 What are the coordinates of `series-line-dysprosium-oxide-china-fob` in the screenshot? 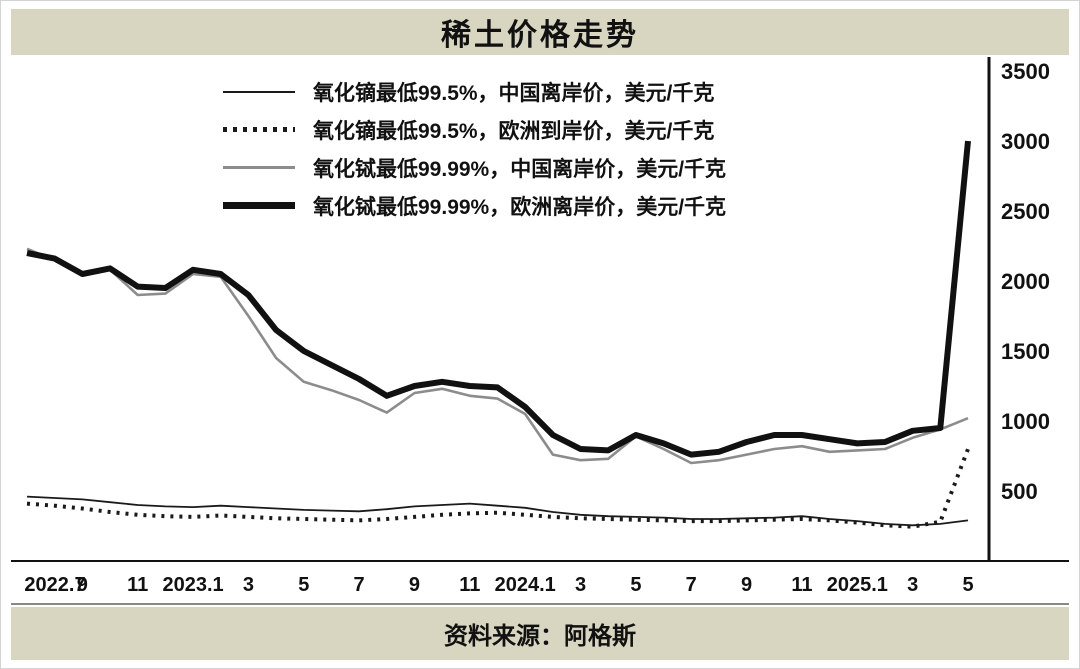 It's located at (497, 511).